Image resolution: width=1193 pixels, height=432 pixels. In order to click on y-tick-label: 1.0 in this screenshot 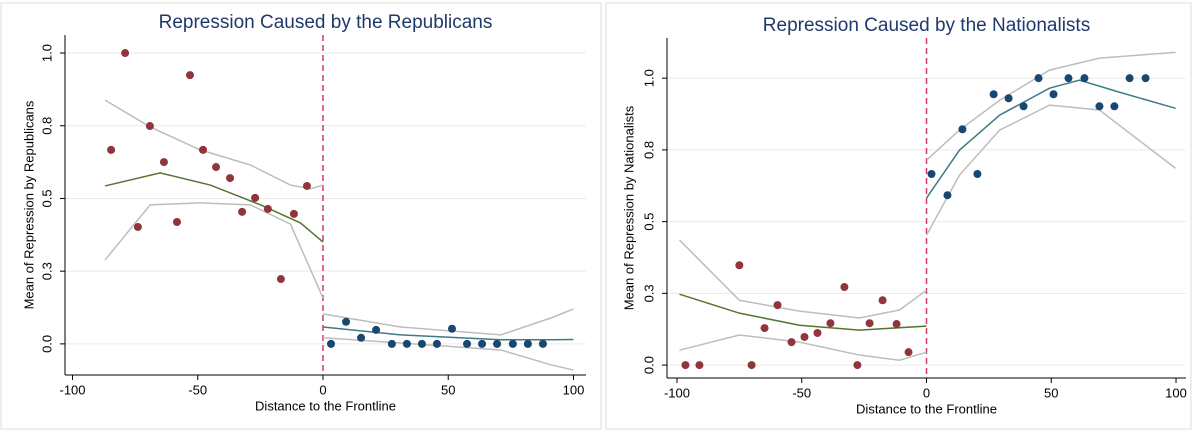, I will do `click(46, 53)`.